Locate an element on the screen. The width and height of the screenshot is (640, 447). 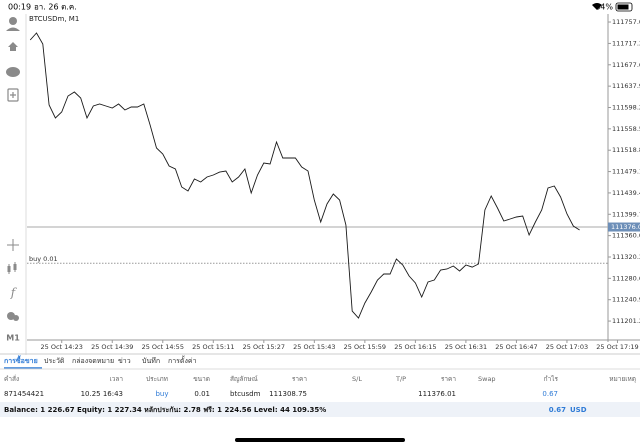
cell-open-price: 111308.75 is located at coordinates (288, 394).